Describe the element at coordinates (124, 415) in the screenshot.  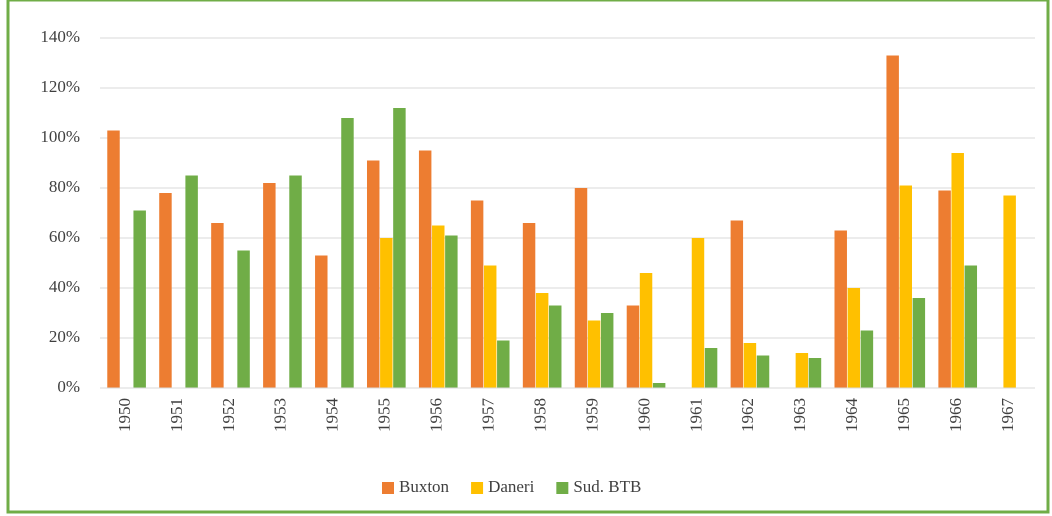
I see `x-tick-label: 1950` at that location.